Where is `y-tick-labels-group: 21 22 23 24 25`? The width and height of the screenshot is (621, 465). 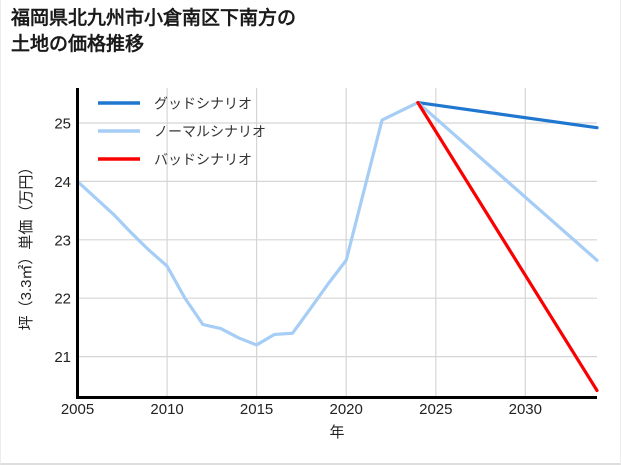 y-tick-labels-group: 21 22 23 24 25 is located at coordinates (62, 241).